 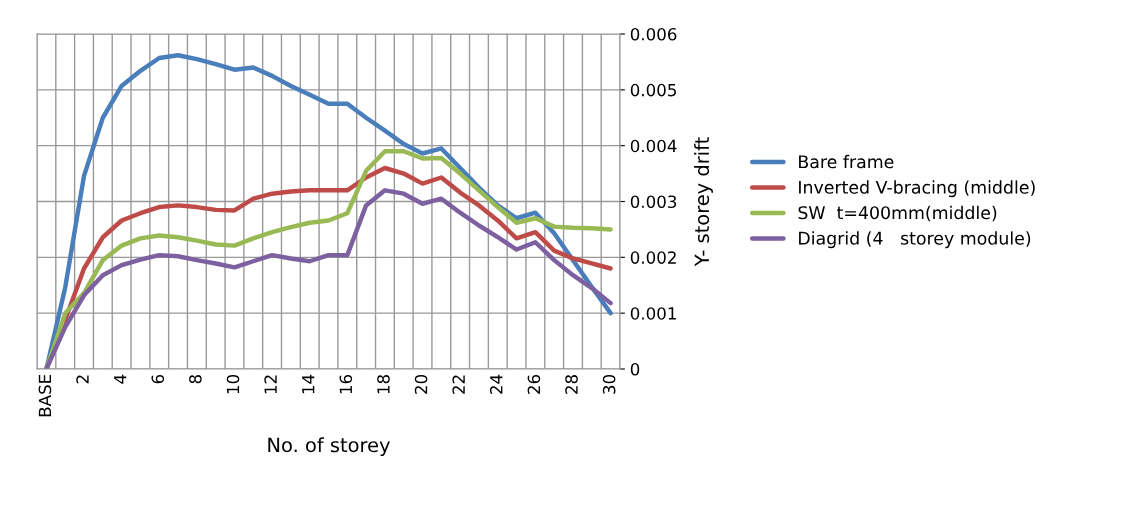 I want to click on legend-label: SW t=400mm(middle), so click(x=897, y=213).